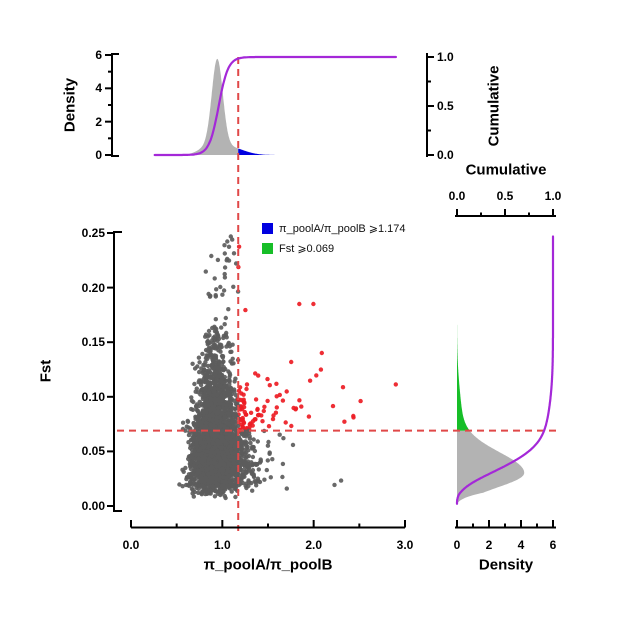 The width and height of the screenshot is (622, 623). Describe the element at coordinates (463, 356) in the screenshot. I see `right-outlier-area-green` at that location.